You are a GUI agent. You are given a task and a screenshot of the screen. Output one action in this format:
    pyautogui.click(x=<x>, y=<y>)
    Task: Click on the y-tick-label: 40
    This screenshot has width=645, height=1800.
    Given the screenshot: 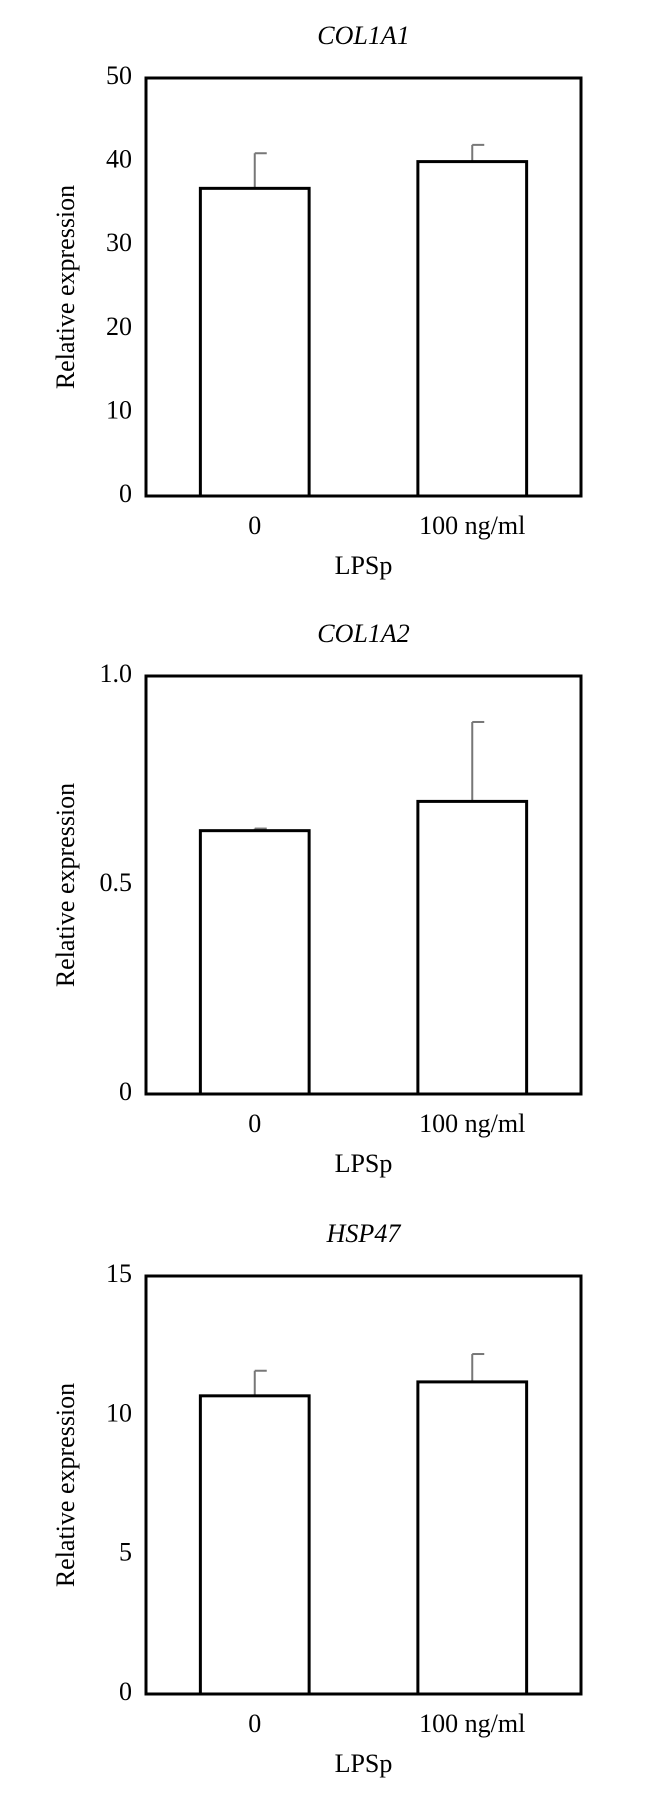 What is the action you would take?
    pyautogui.click(x=119, y=159)
    